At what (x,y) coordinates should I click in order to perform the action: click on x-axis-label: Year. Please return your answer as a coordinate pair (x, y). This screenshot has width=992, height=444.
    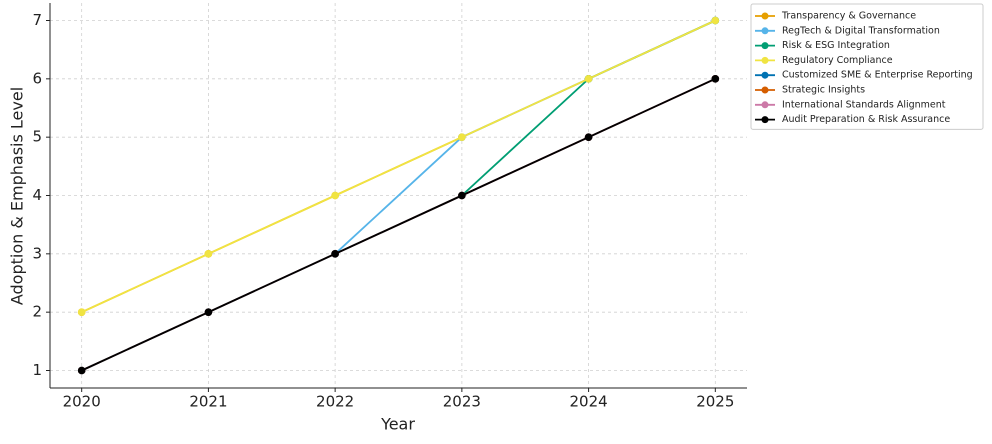
    Looking at the image, I should click on (397, 424).